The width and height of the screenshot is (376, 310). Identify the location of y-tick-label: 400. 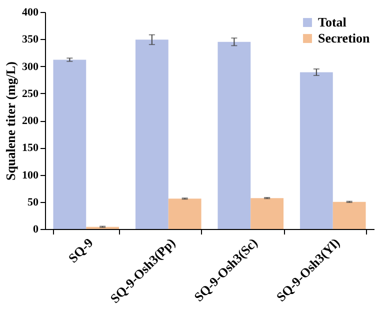
(30, 12).